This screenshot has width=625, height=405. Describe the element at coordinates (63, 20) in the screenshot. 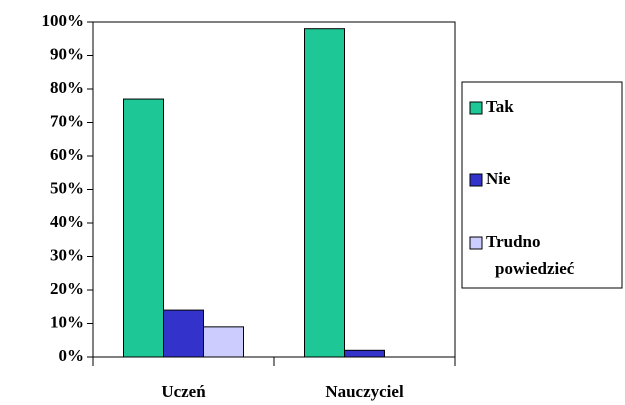

I see `y-tick-label: 100%` at that location.